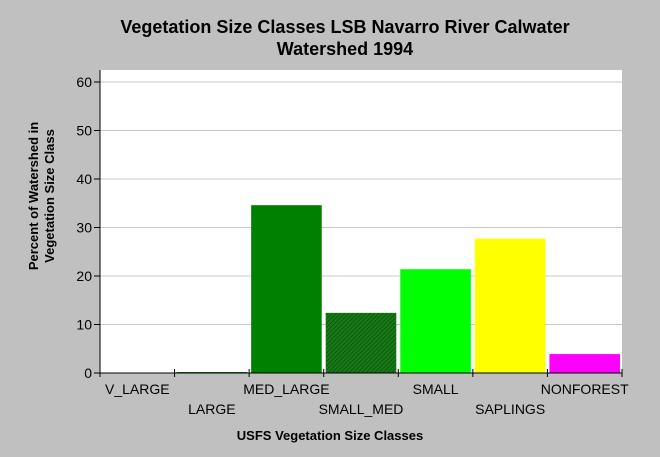  I want to click on y-tick-label: 30, so click(84, 228).